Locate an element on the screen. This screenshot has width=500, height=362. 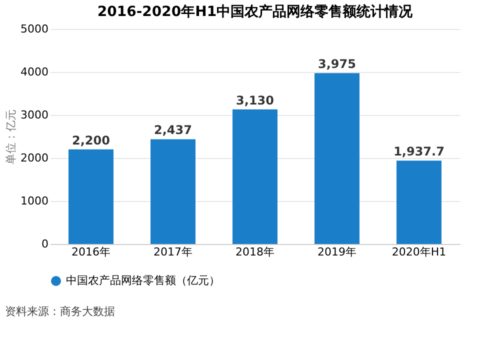
y-axis-title: 单位：亿元 is located at coordinates (11, 137).